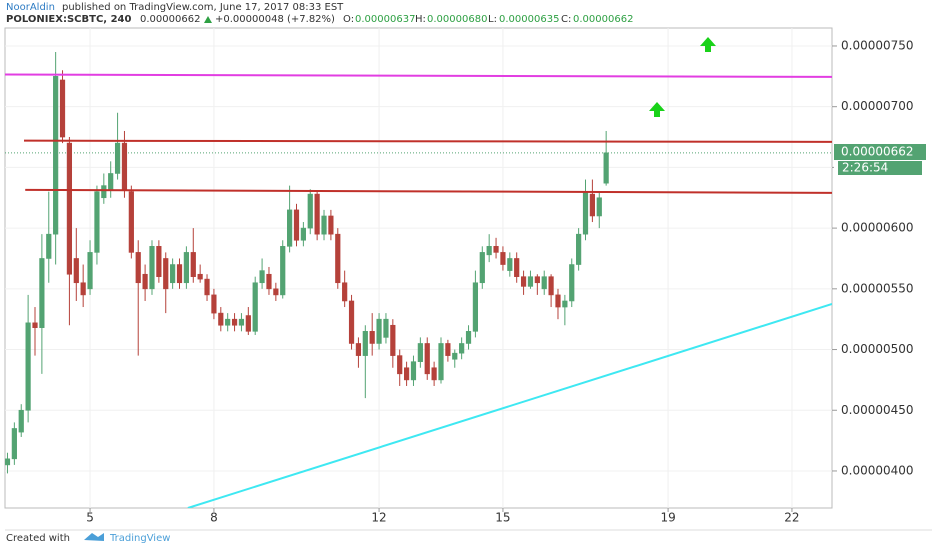 This screenshot has width=932, height=550. Describe the element at coordinates (566, 19) in the screenshot. I see `c-label: C:` at that location.